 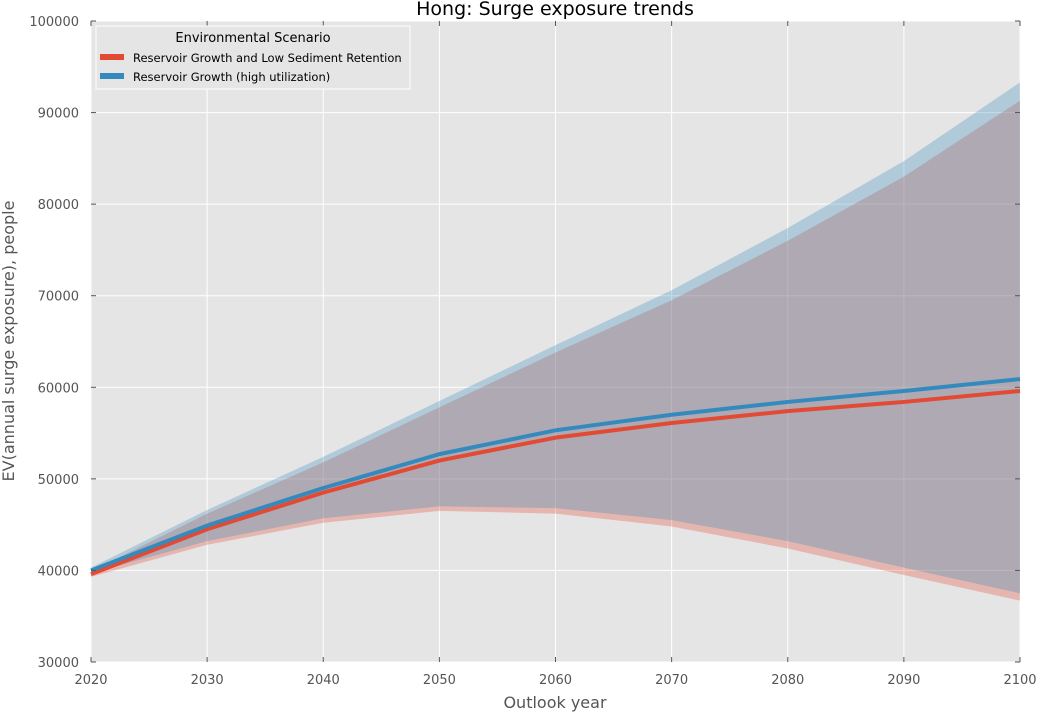 I want to click on y-tick-label-50000: 50000, so click(x=58, y=480).